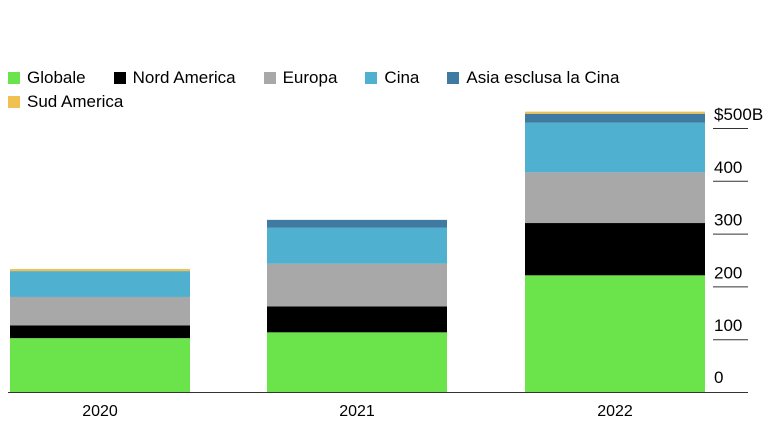  I want to click on bar-segment-2022-cina, so click(615, 147).